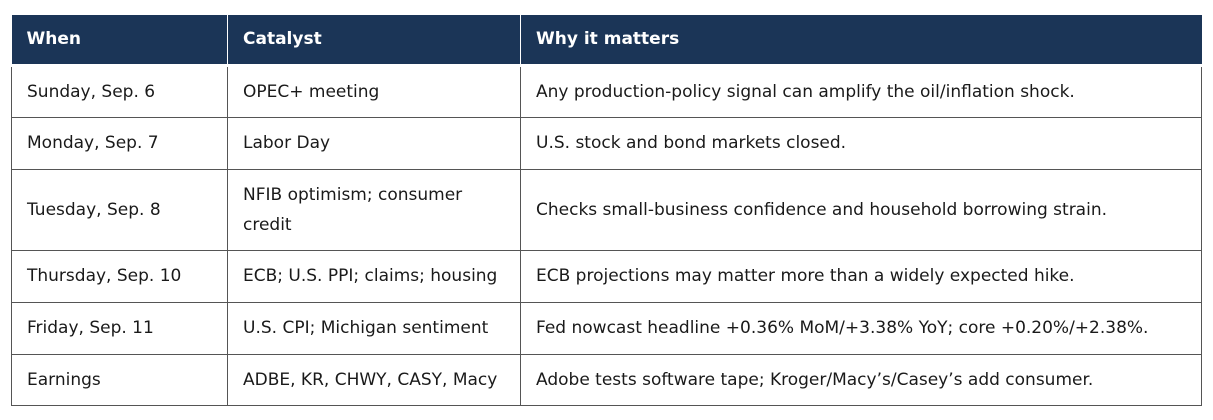 This screenshot has width=1213, height=420. I want to click on cell-catalyst: NFIB optimism; consumer credit, so click(374, 209).